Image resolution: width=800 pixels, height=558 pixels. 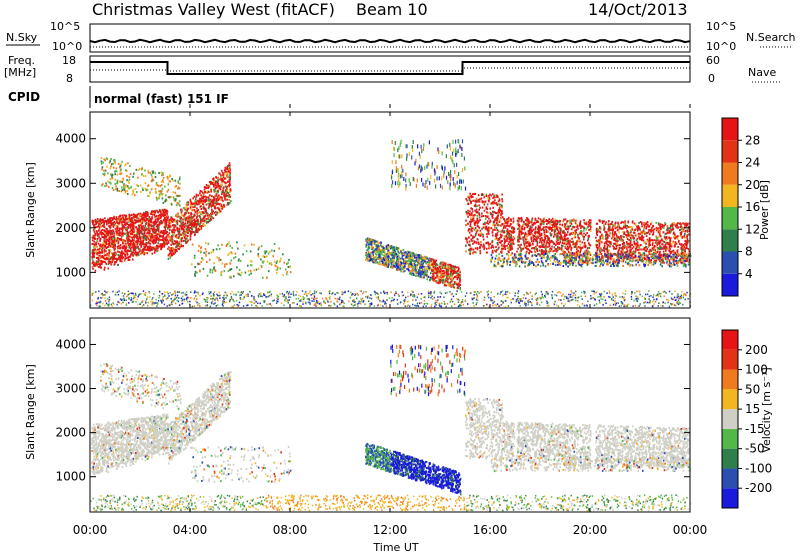 What do you see at coordinates (213, 9) in the screenshot?
I see `station-title: Christmas Valley West (fitACF)` at bounding box center [213, 9].